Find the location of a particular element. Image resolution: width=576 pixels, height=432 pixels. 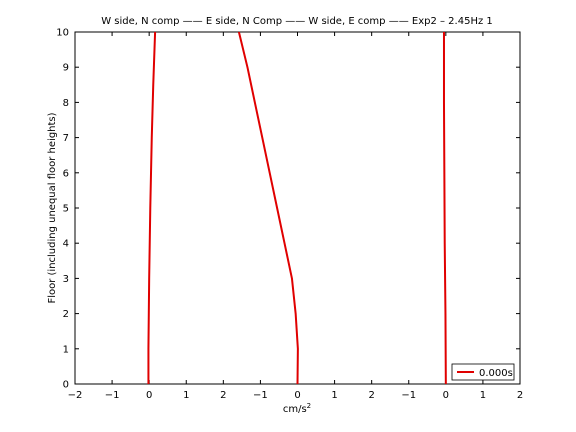

y-tick-label: 5 is located at coordinates (66, 209).